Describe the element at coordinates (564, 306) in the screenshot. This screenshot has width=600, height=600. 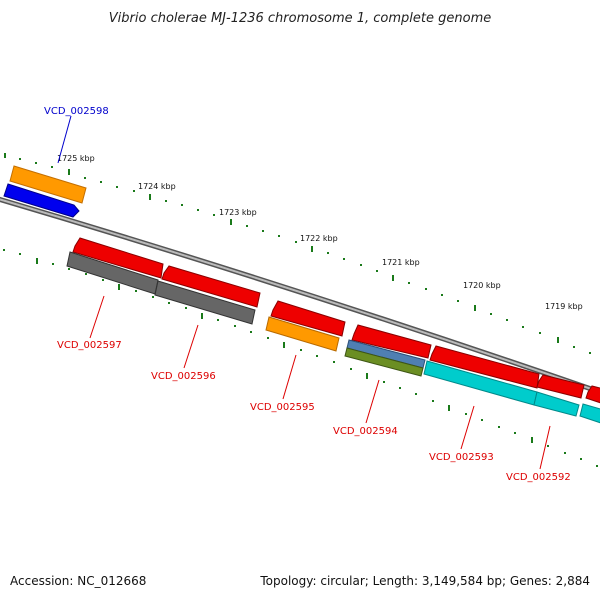
I see `kbp-label-1719: 1719 kbp` at that location.